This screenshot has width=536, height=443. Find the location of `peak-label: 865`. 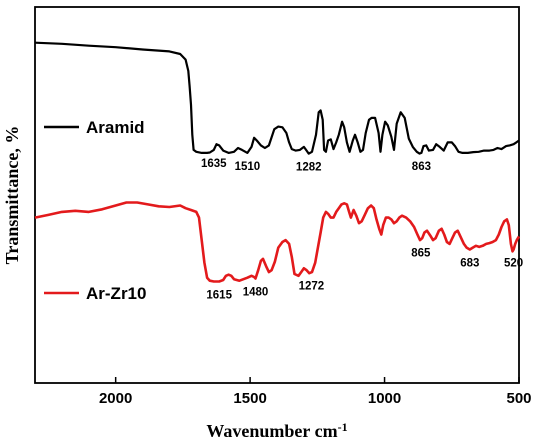

peak-label: 865 is located at coordinates (421, 253).